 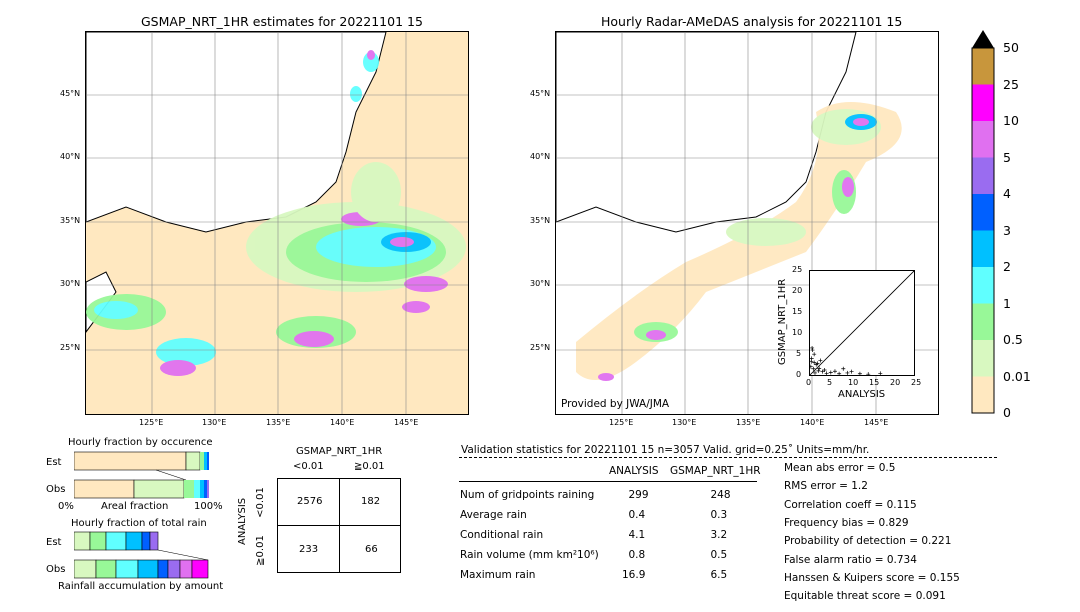 I want to click on scatter-xtick: 0, so click(x=809, y=382).